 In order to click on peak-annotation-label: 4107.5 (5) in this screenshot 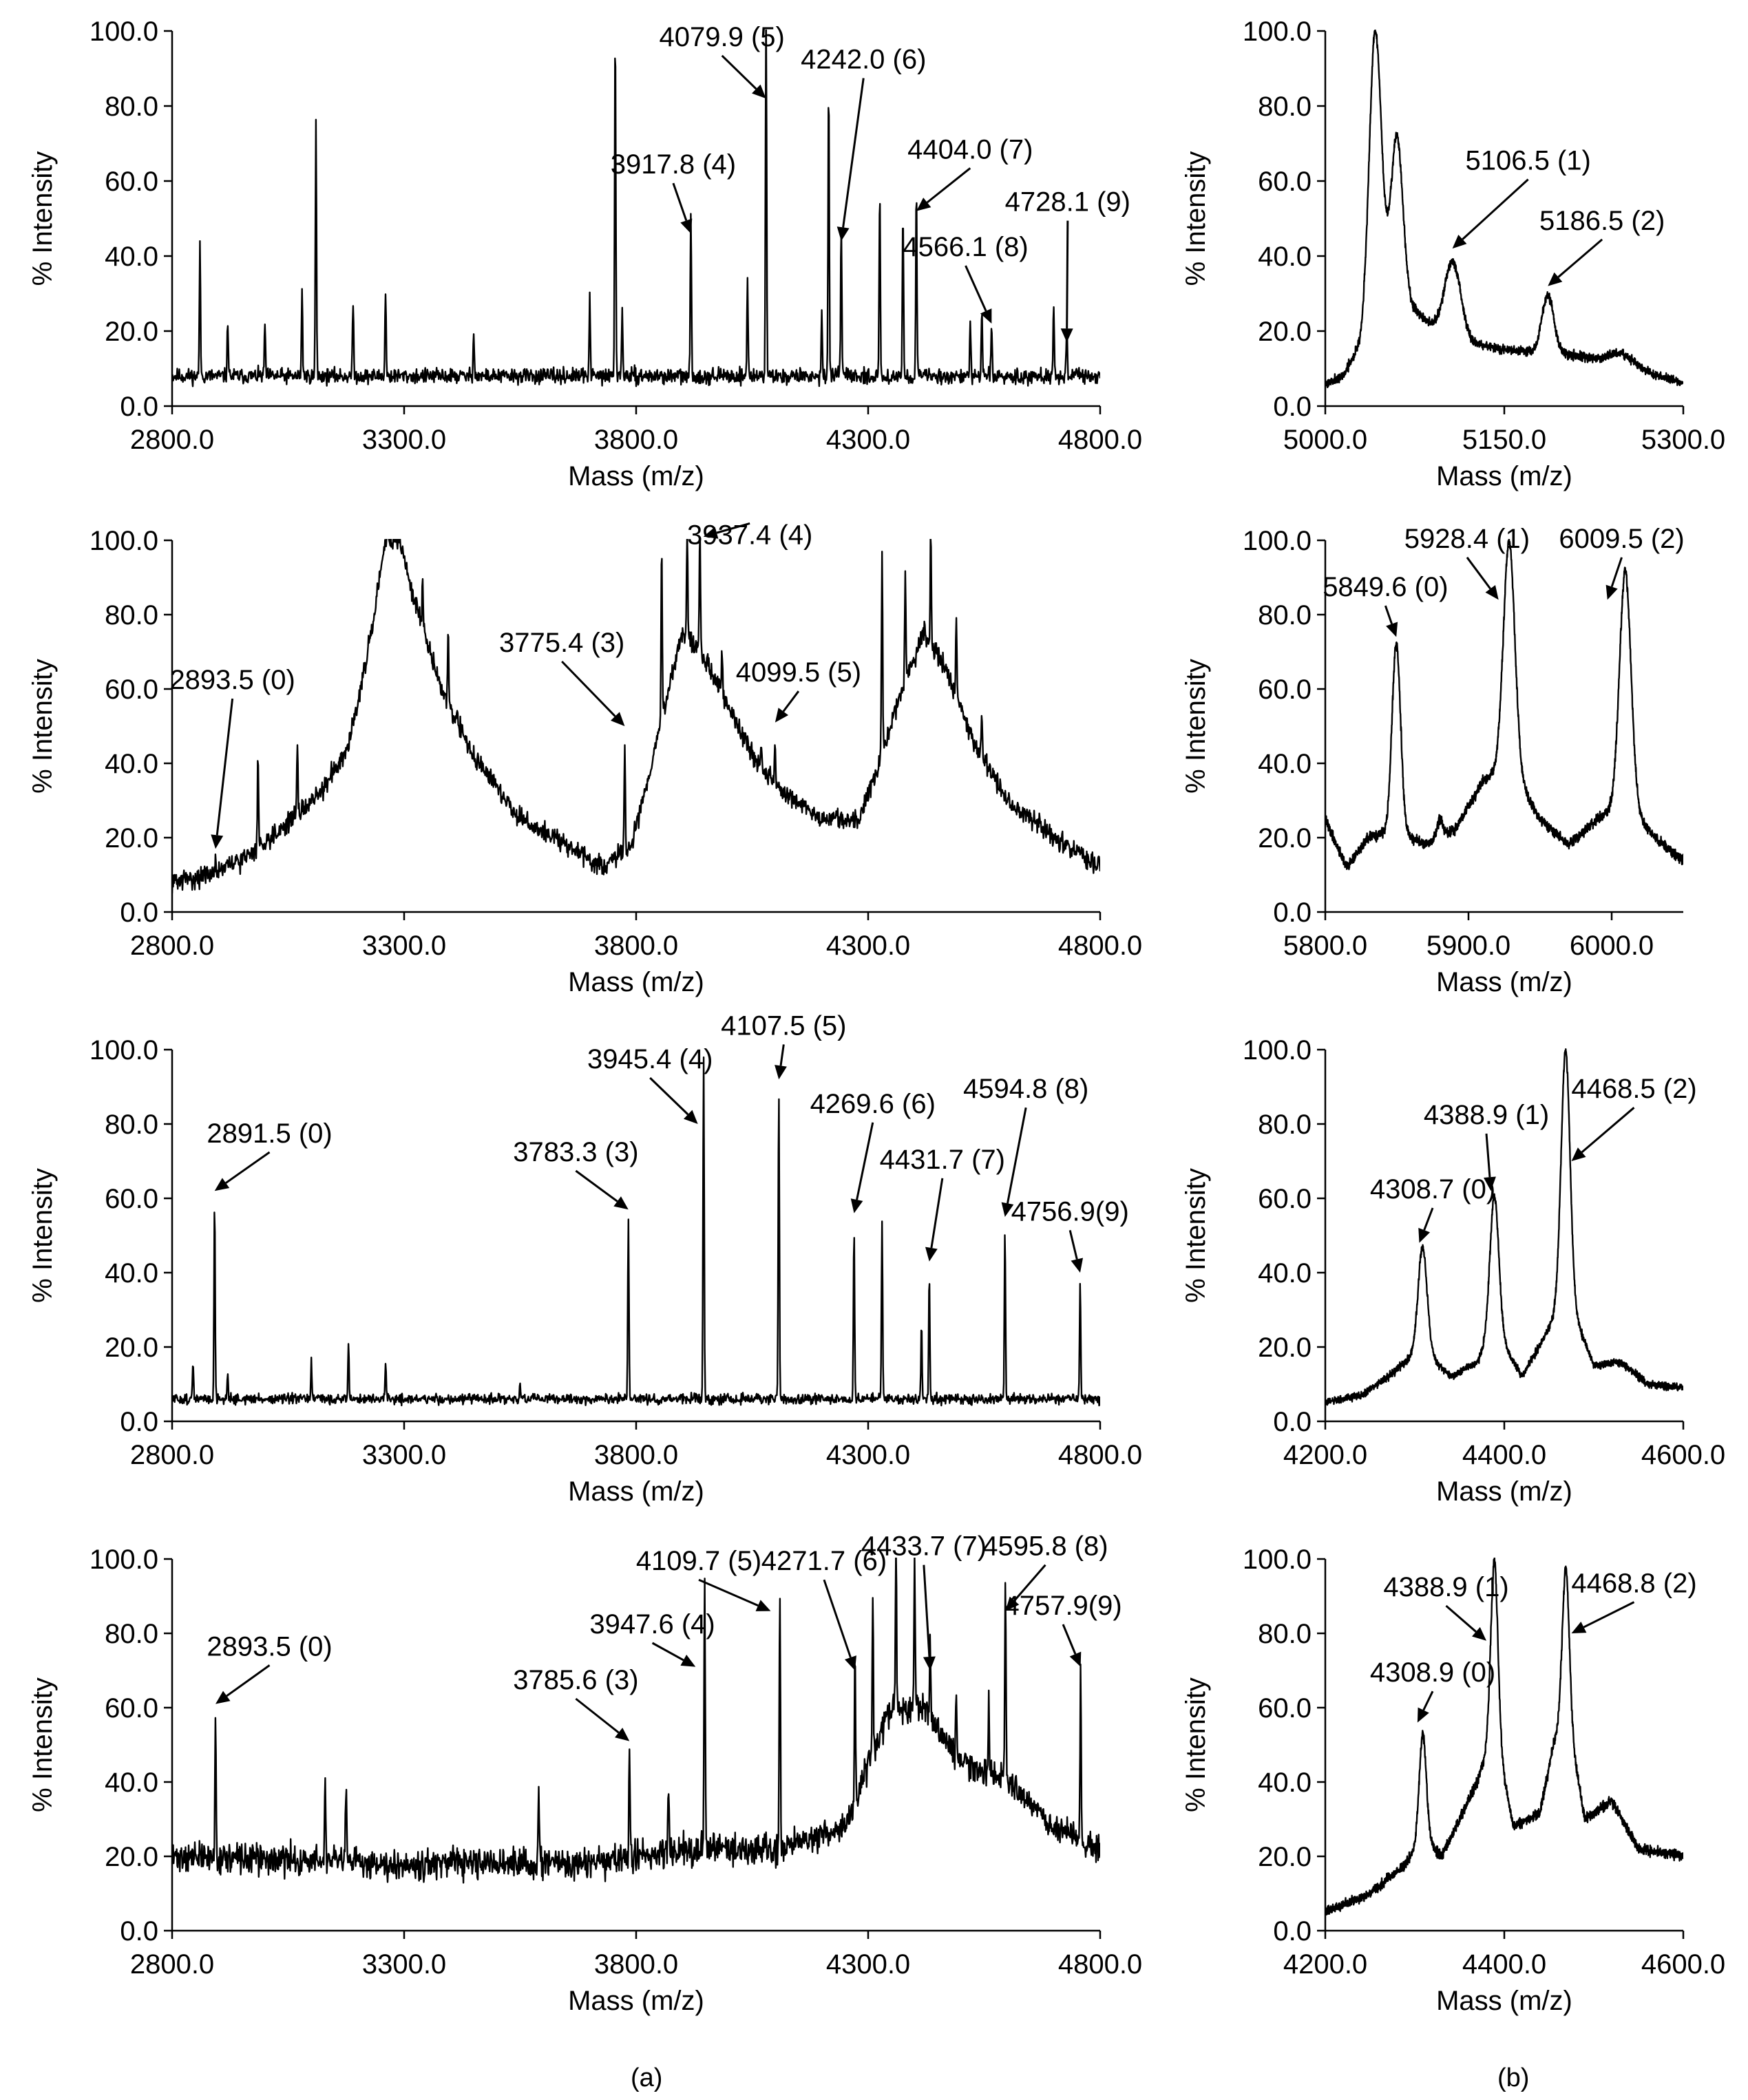, I will do `click(784, 1025)`.